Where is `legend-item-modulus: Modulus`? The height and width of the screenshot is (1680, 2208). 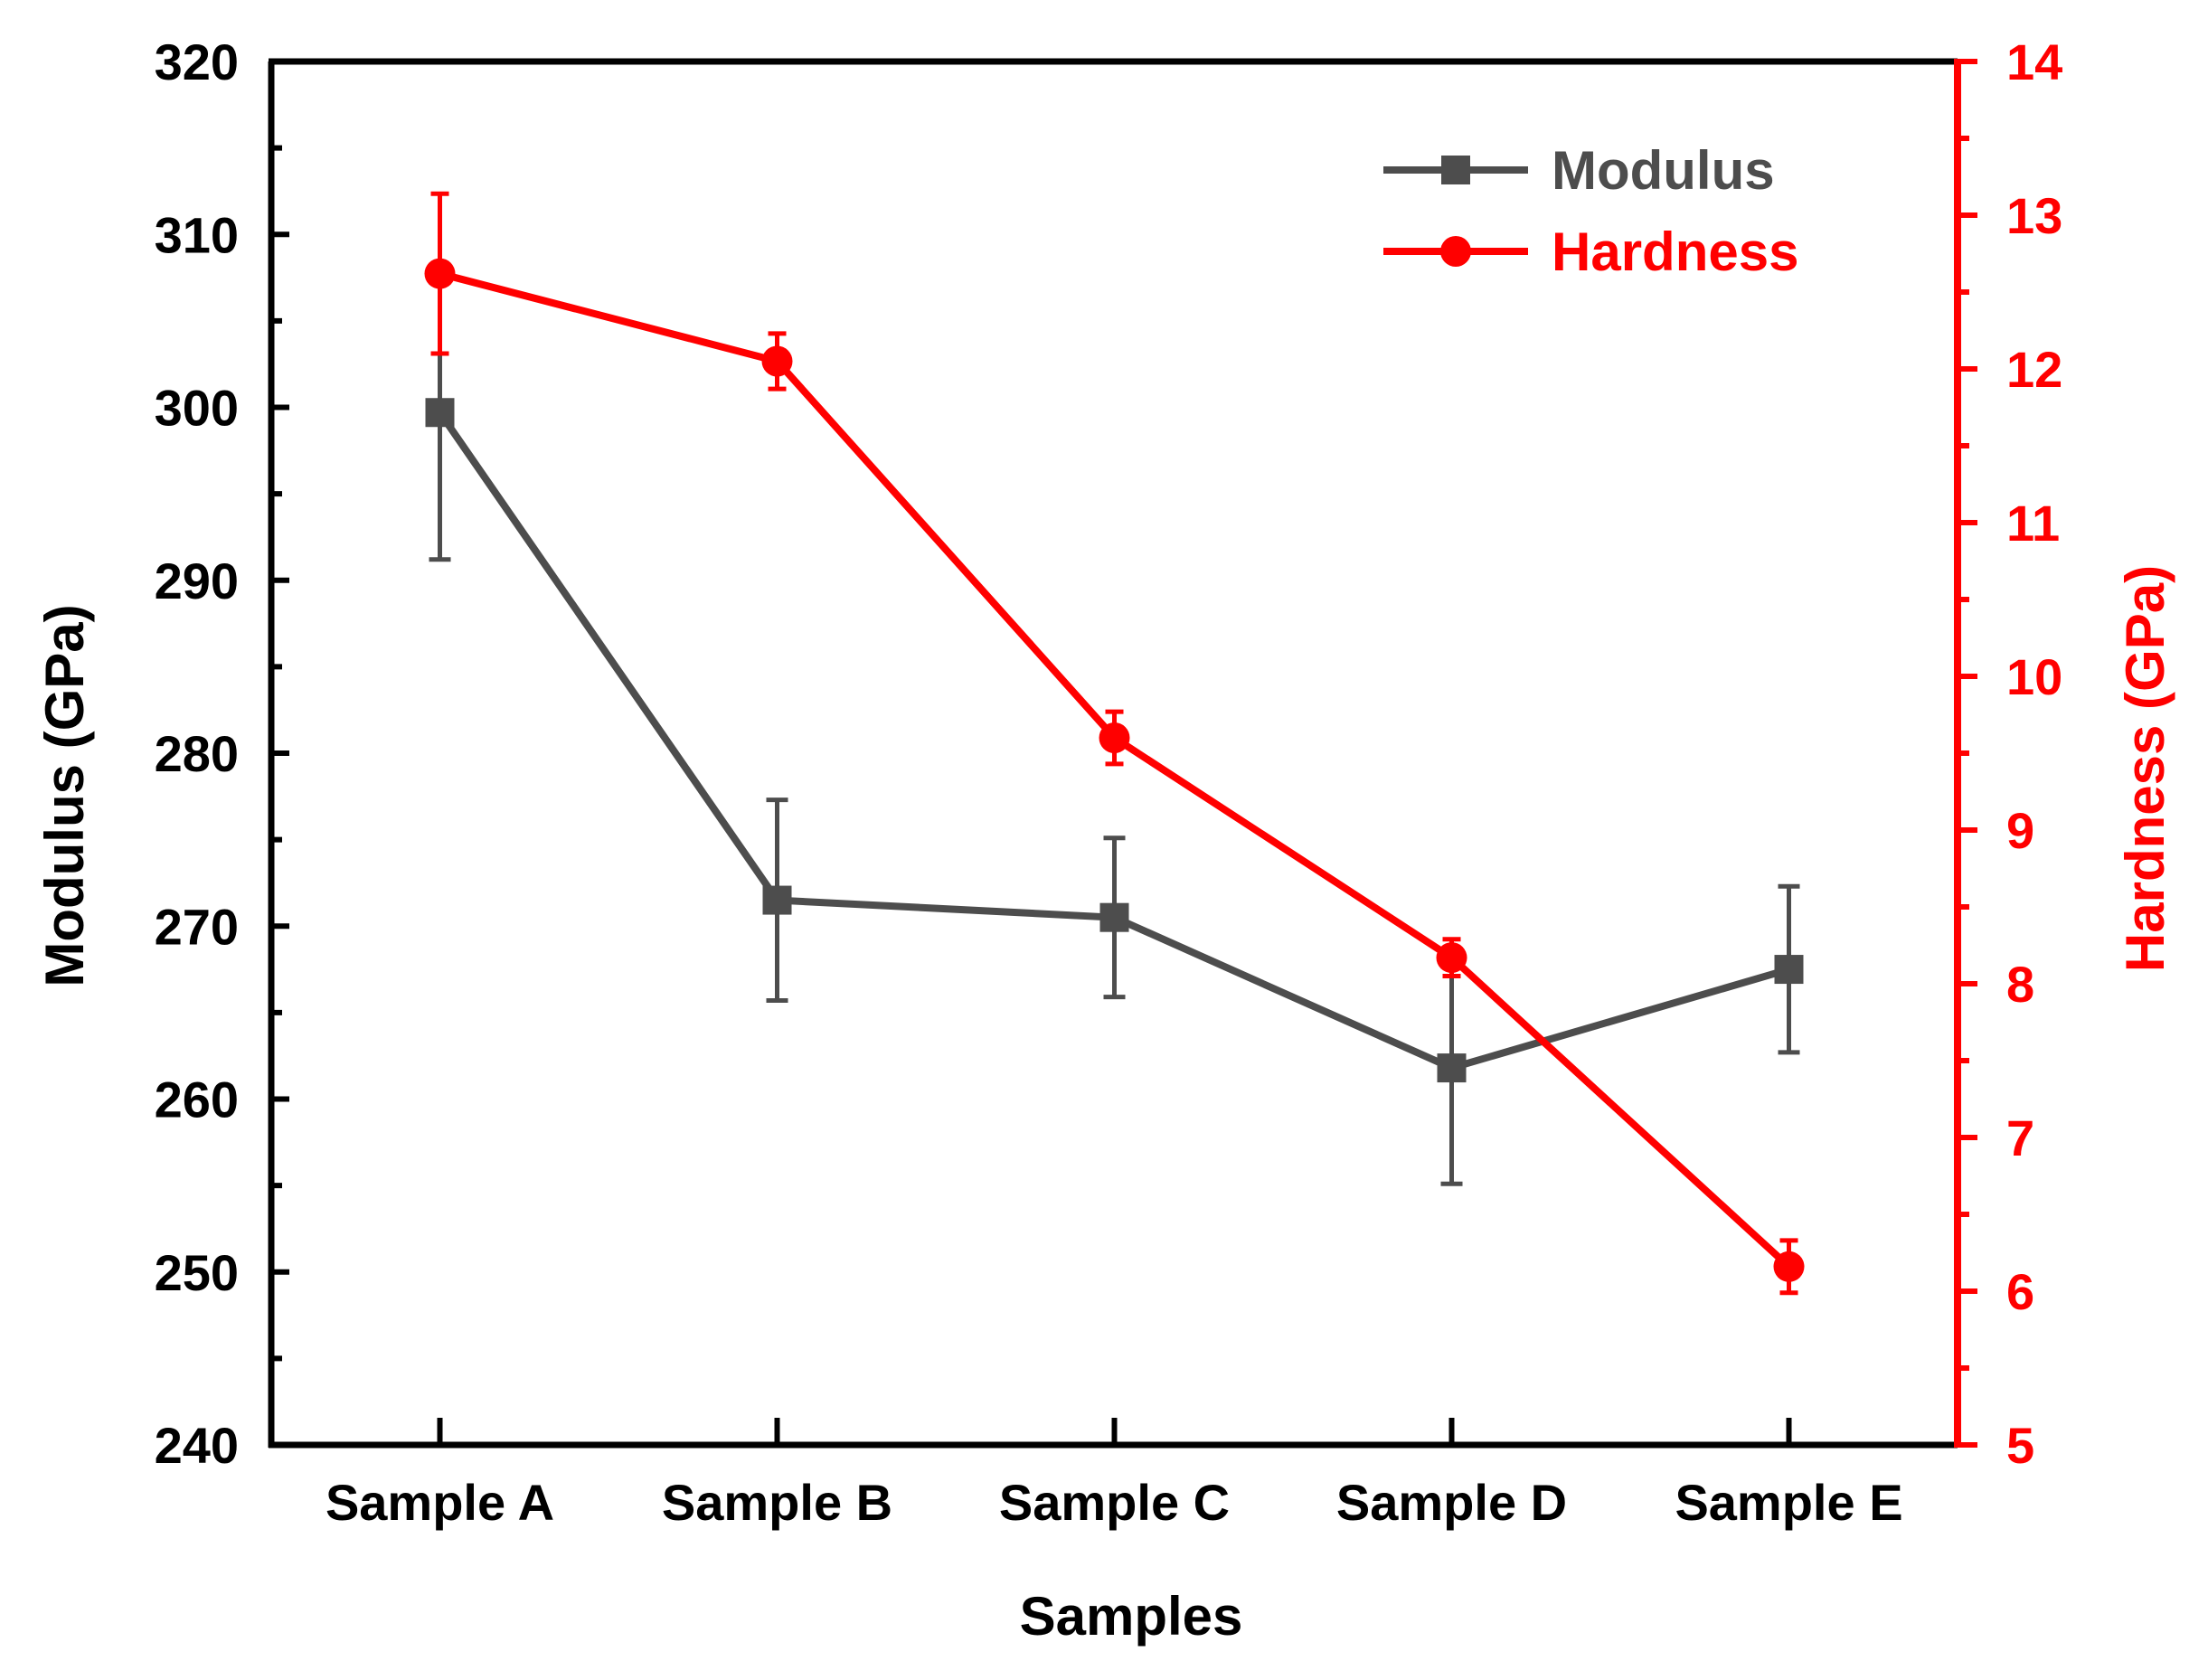 legend-item-modulus: Modulus is located at coordinates (1579, 171).